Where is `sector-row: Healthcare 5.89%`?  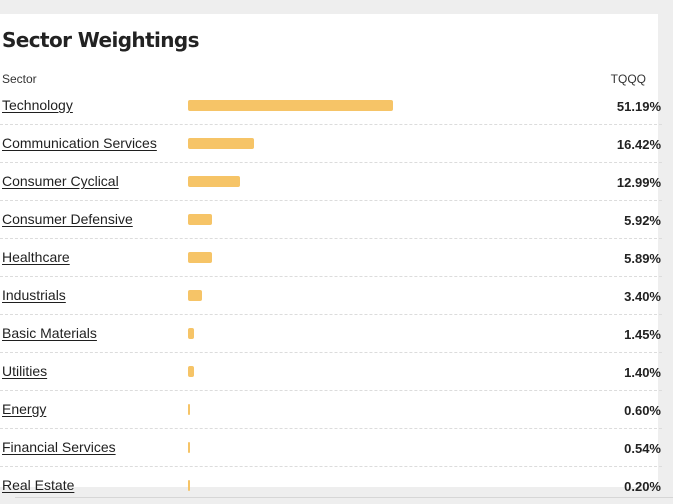 sector-row: Healthcare 5.89% is located at coordinates (331, 258).